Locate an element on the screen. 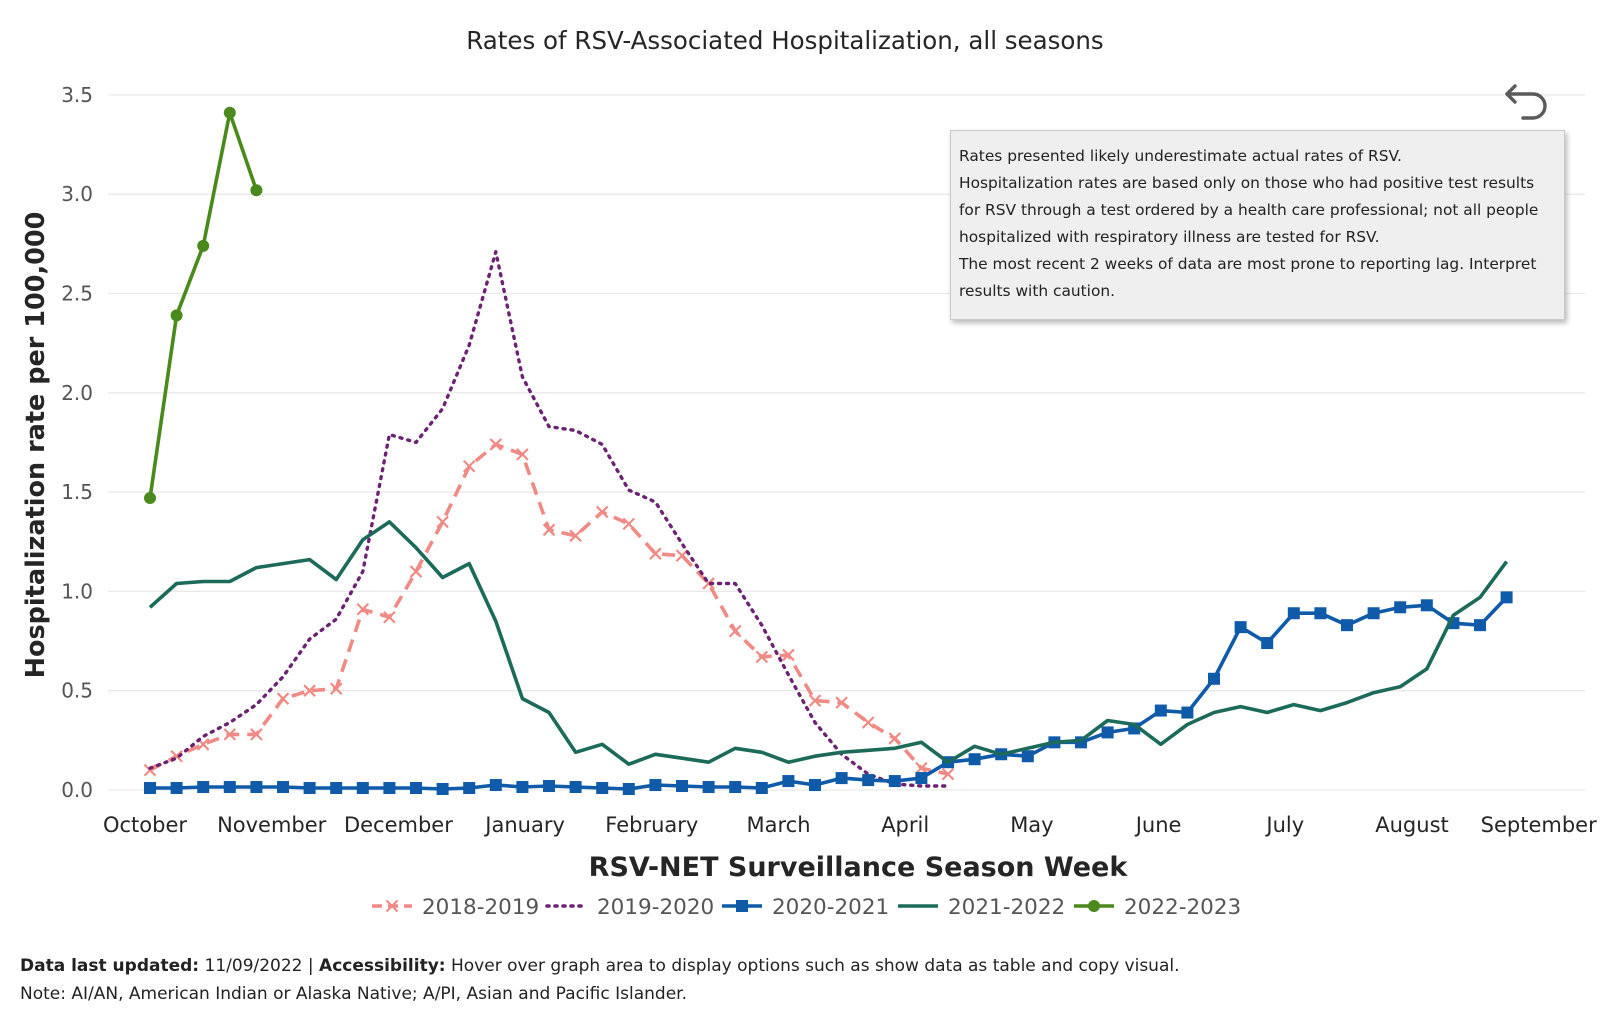  undo-arrow-icon is located at coordinates (1529, 100).